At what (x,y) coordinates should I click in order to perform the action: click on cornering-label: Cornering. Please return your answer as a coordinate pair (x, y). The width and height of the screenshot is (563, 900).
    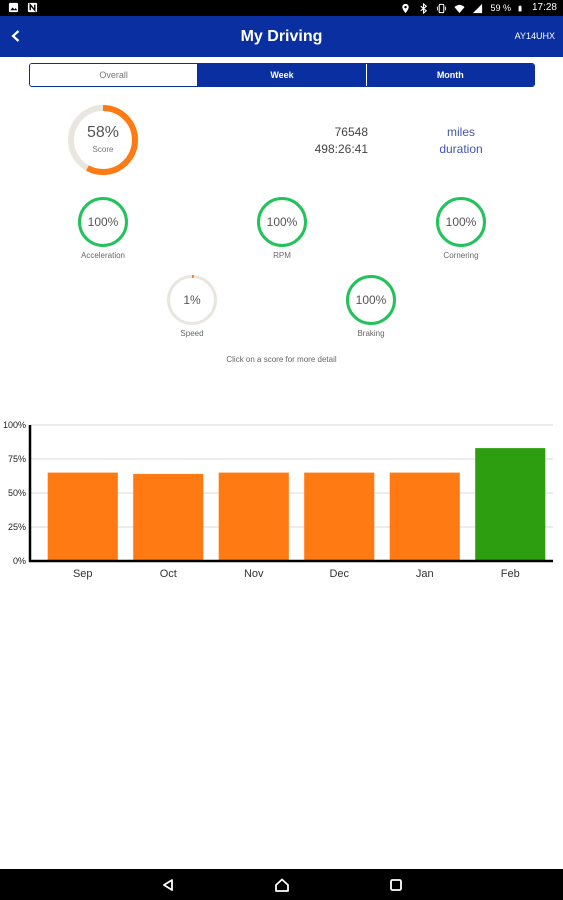
    Looking at the image, I should click on (461, 255).